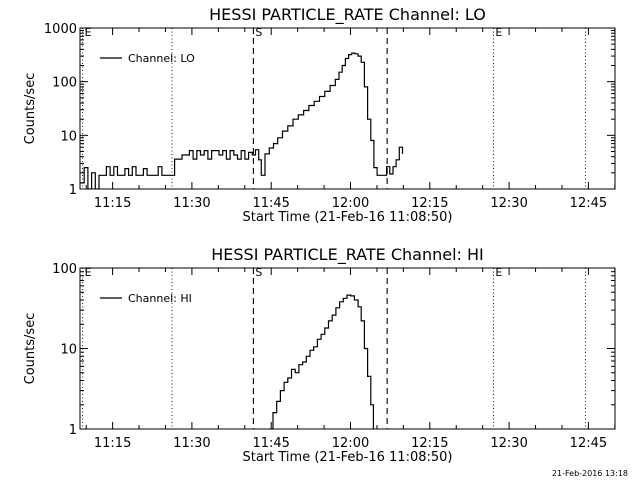  Describe the element at coordinates (161, 58) in the screenshot. I see `legend-label: Channel: LO` at that location.